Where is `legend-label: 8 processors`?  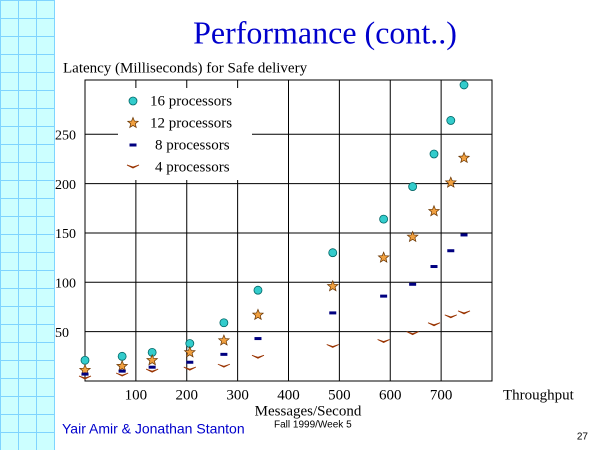 legend-label: 8 processors is located at coordinates (192, 145).